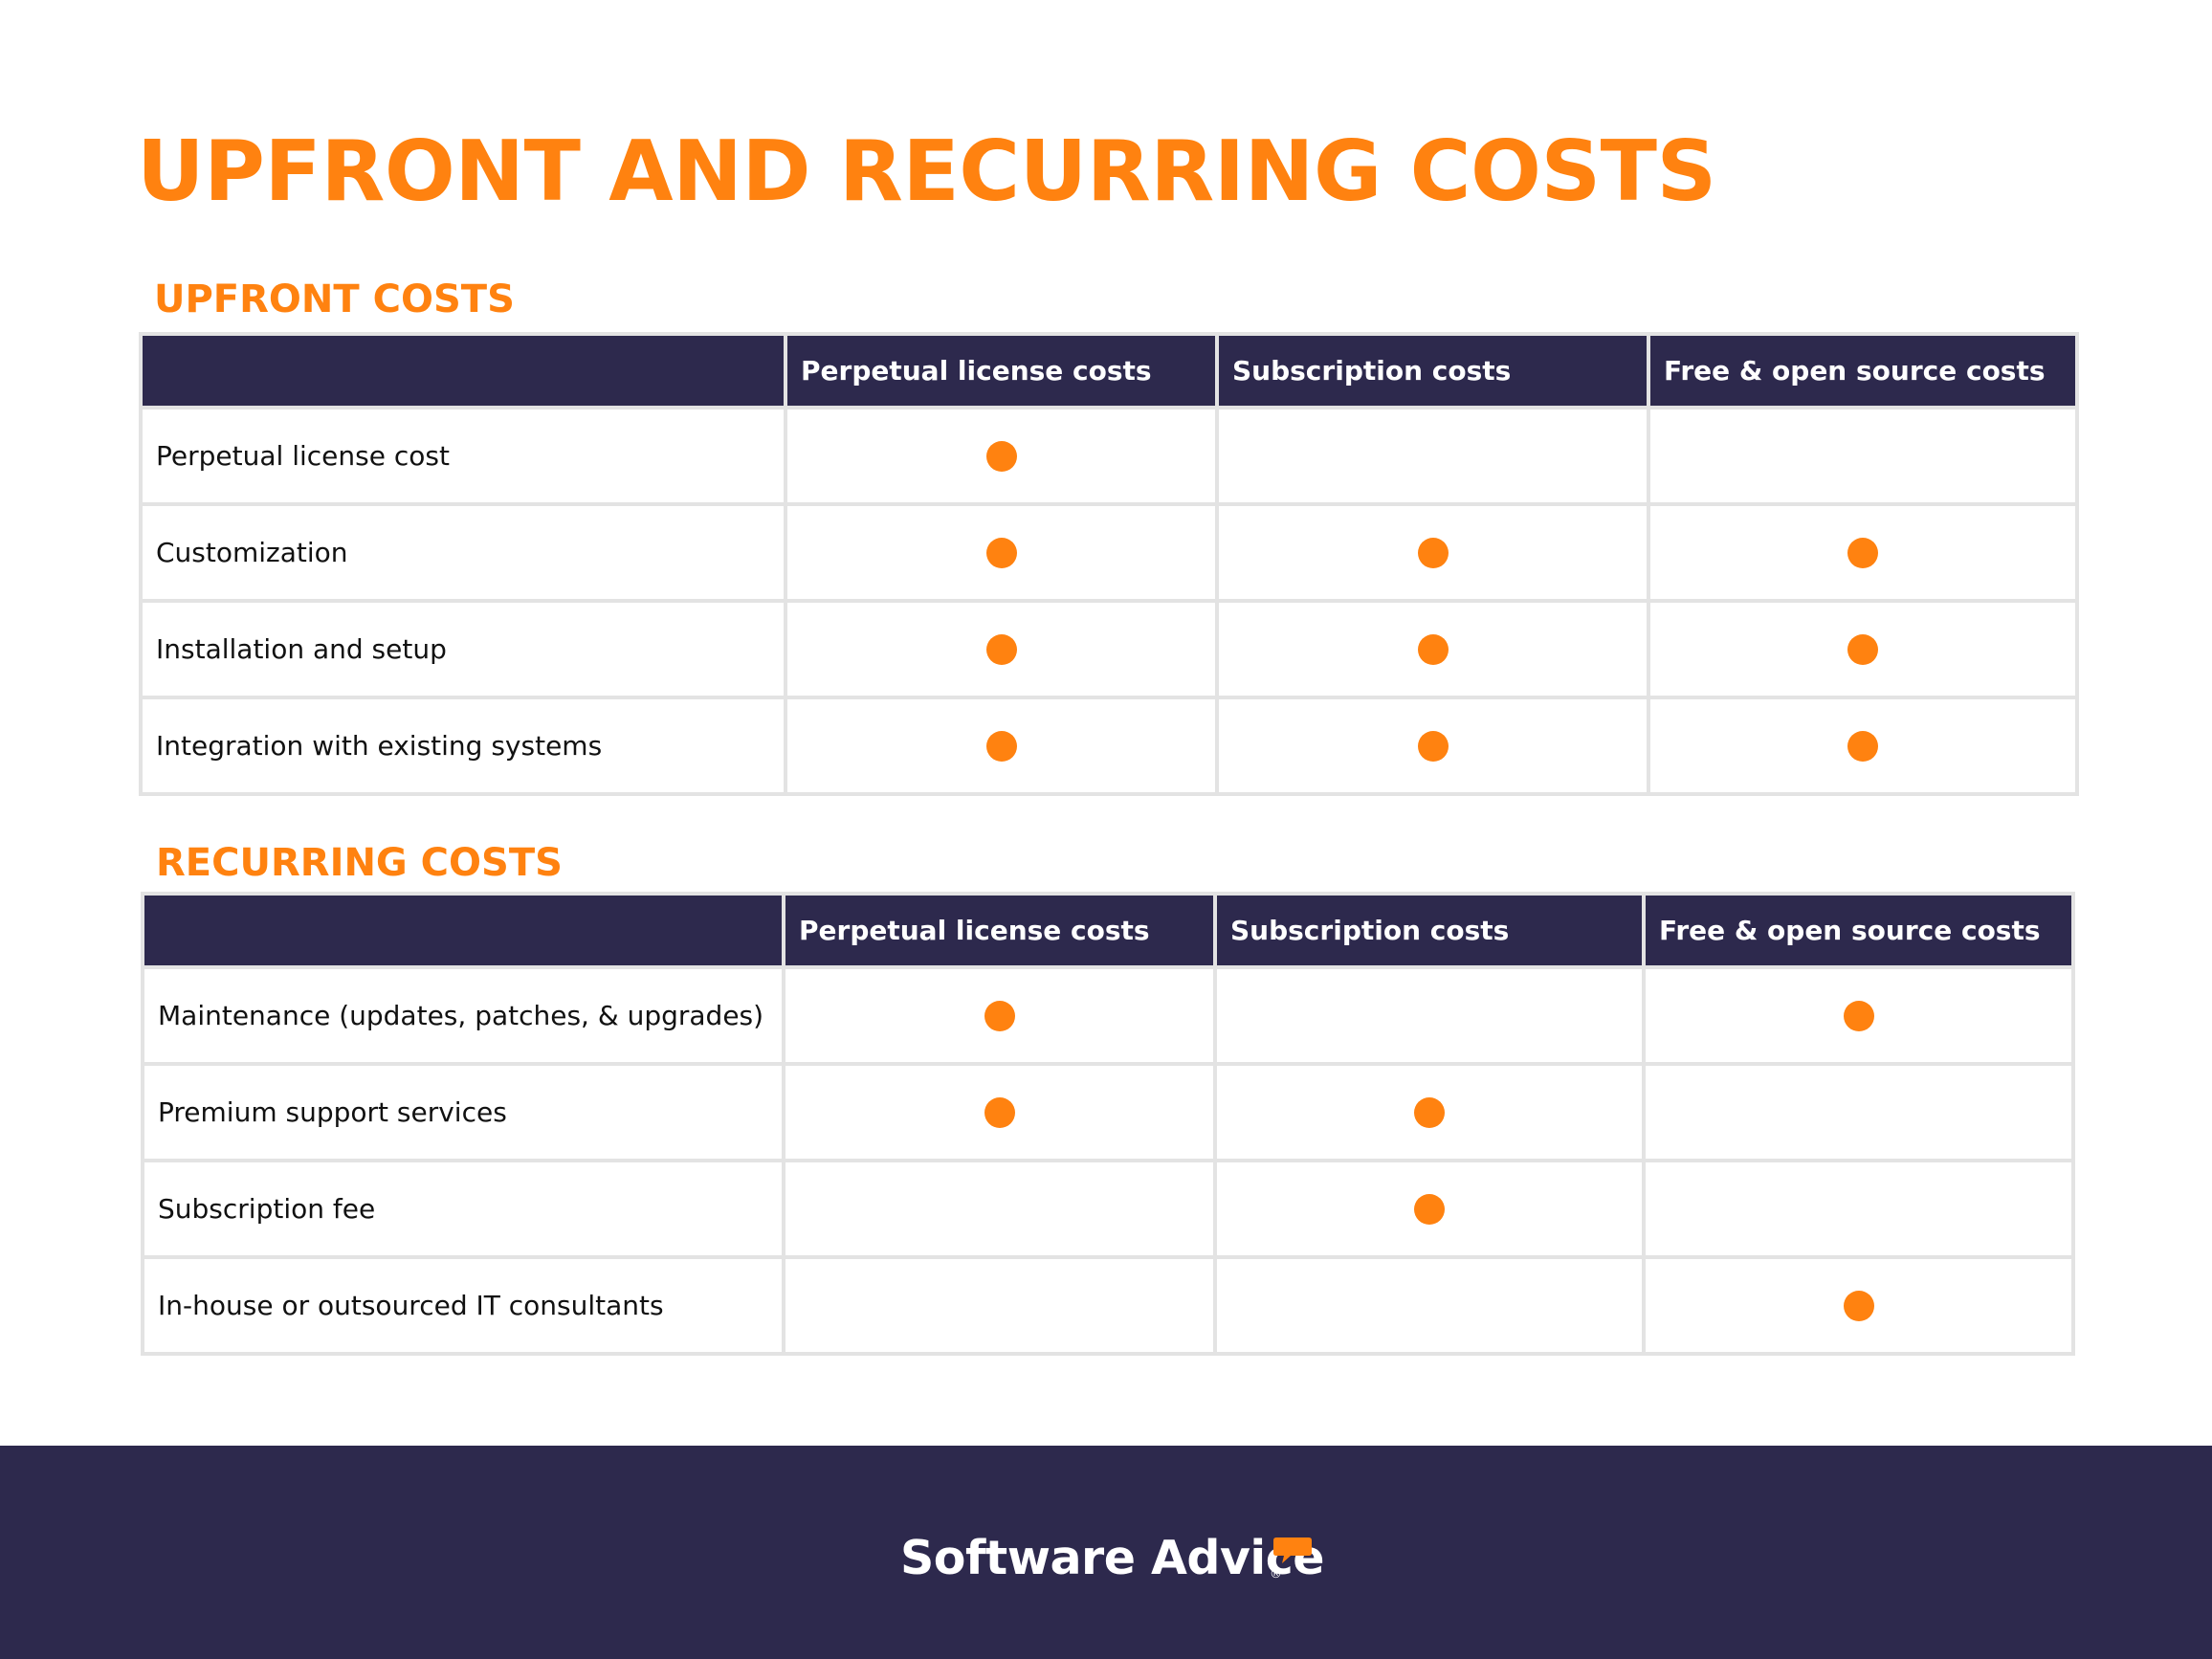 The height and width of the screenshot is (1659, 2212). What do you see at coordinates (359, 863) in the screenshot?
I see `recurring-costs-heading: RECURRING COSTS` at bounding box center [359, 863].